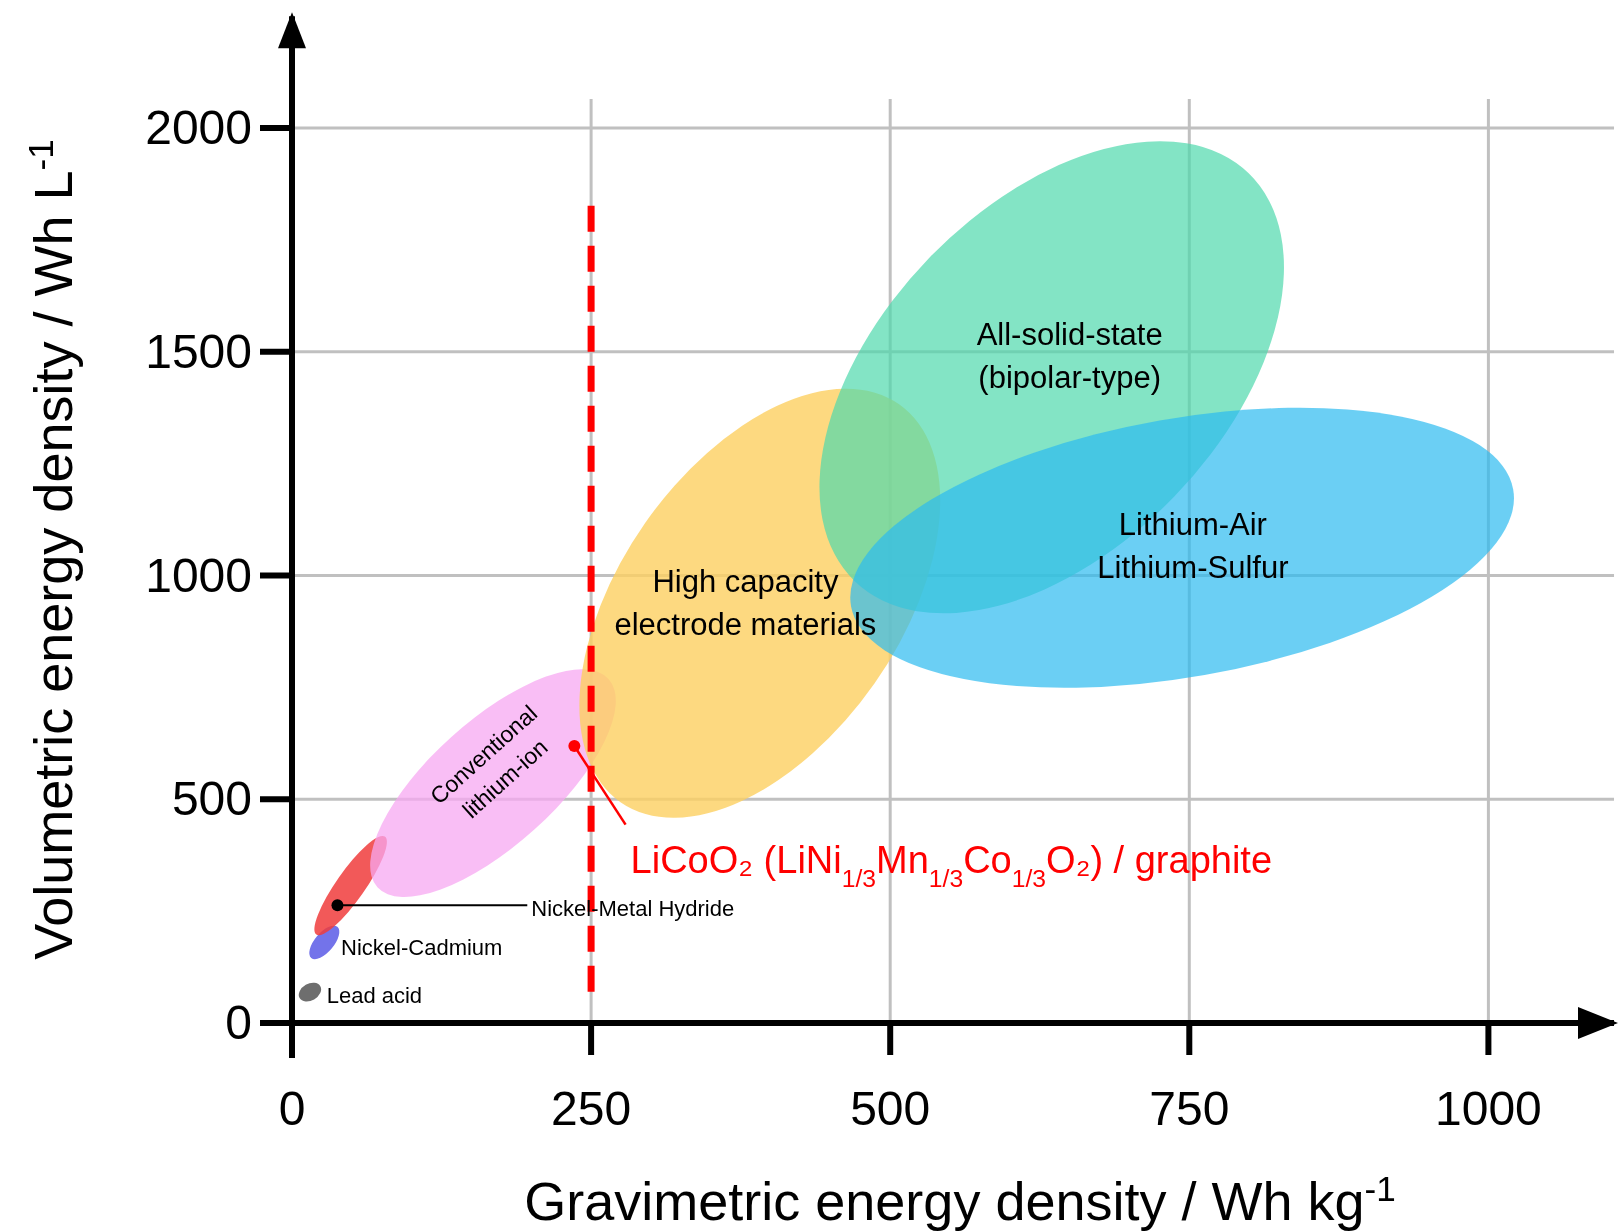  I want to click on annotation: Lead acid, so click(374, 995).